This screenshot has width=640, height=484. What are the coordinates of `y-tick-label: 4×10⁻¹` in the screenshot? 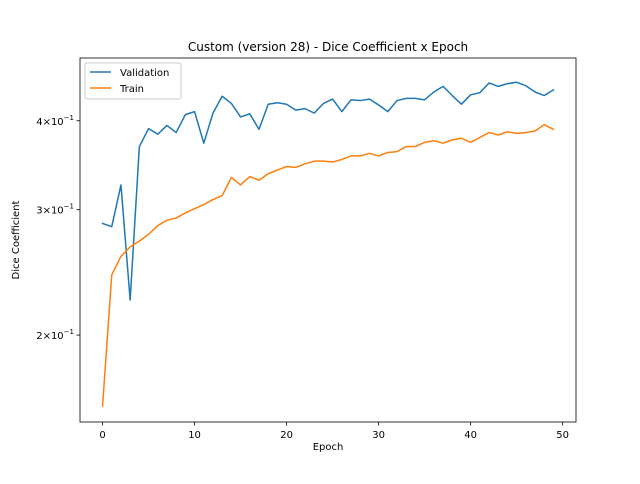 It's located at (55, 121).